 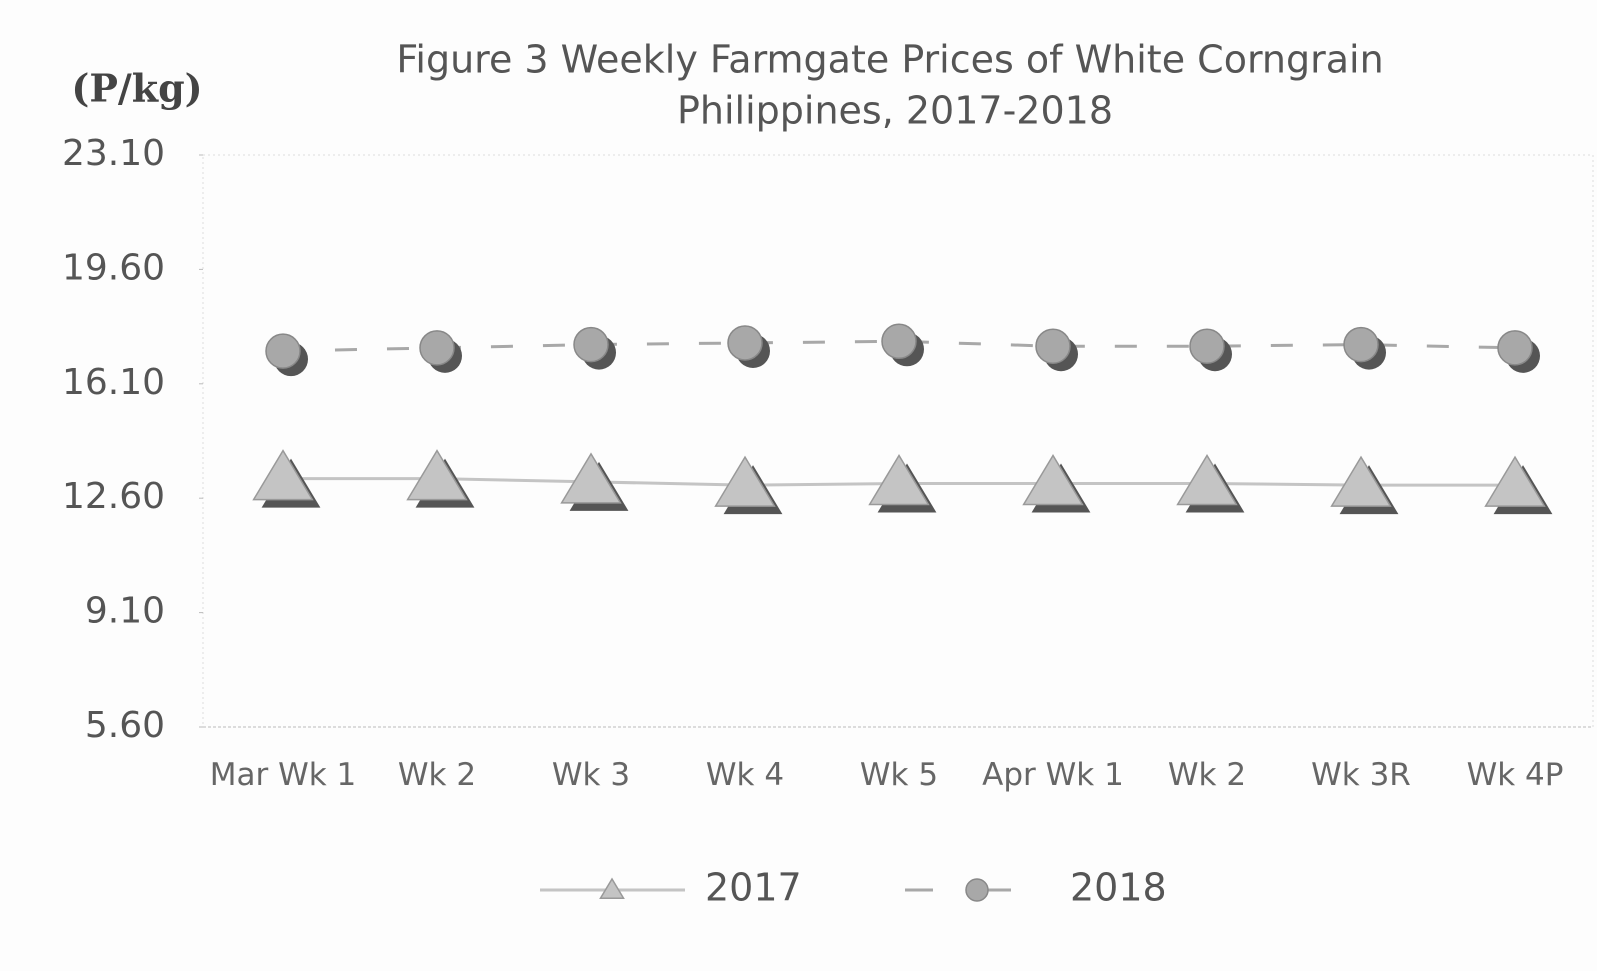 I want to click on y-tick-label: 5.60, so click(x=125, y=725).